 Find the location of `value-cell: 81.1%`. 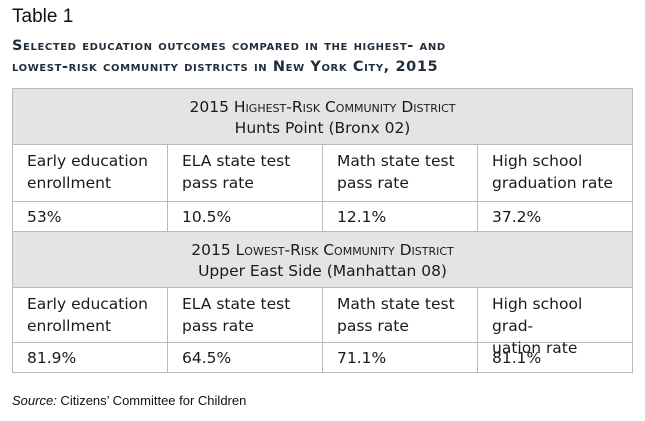

value-cell: 81.1% is located at coordinates (555, 357).